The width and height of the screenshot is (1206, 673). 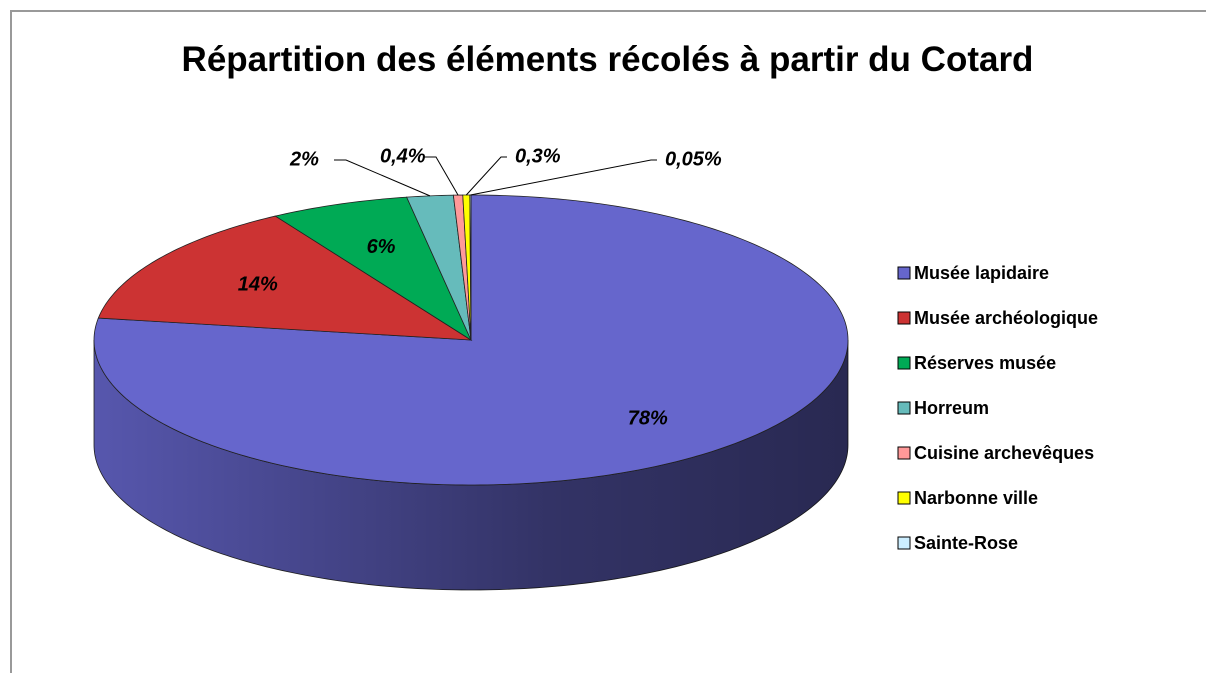 What do you see at coordinates (304, 159) in the screenshot?
I see `data-label: 2%` at bounding box center [304, 159].